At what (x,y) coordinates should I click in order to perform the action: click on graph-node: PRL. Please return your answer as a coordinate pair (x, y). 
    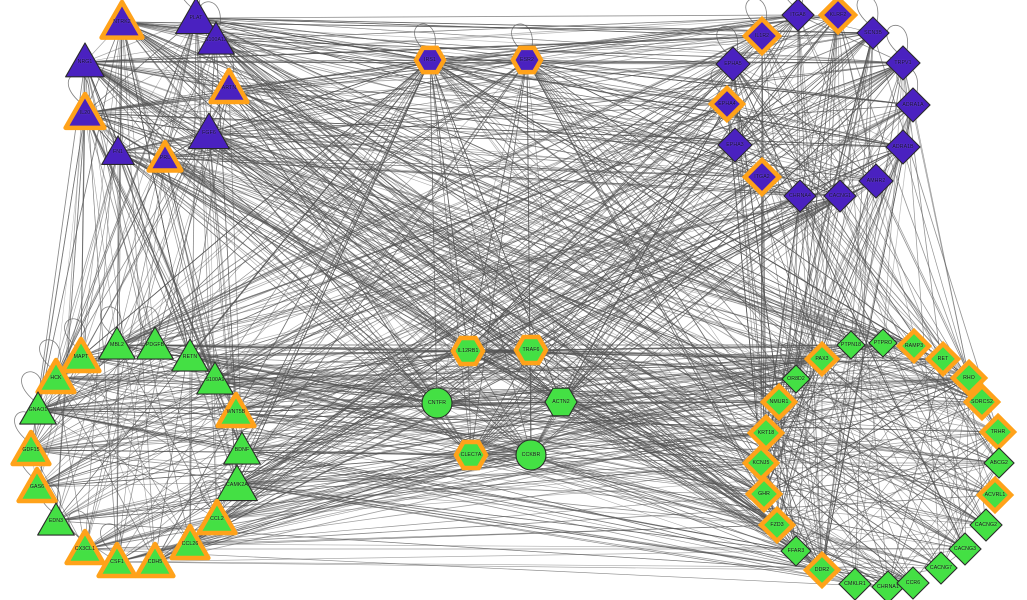
    Looking at the image, I should click on (165, 158).